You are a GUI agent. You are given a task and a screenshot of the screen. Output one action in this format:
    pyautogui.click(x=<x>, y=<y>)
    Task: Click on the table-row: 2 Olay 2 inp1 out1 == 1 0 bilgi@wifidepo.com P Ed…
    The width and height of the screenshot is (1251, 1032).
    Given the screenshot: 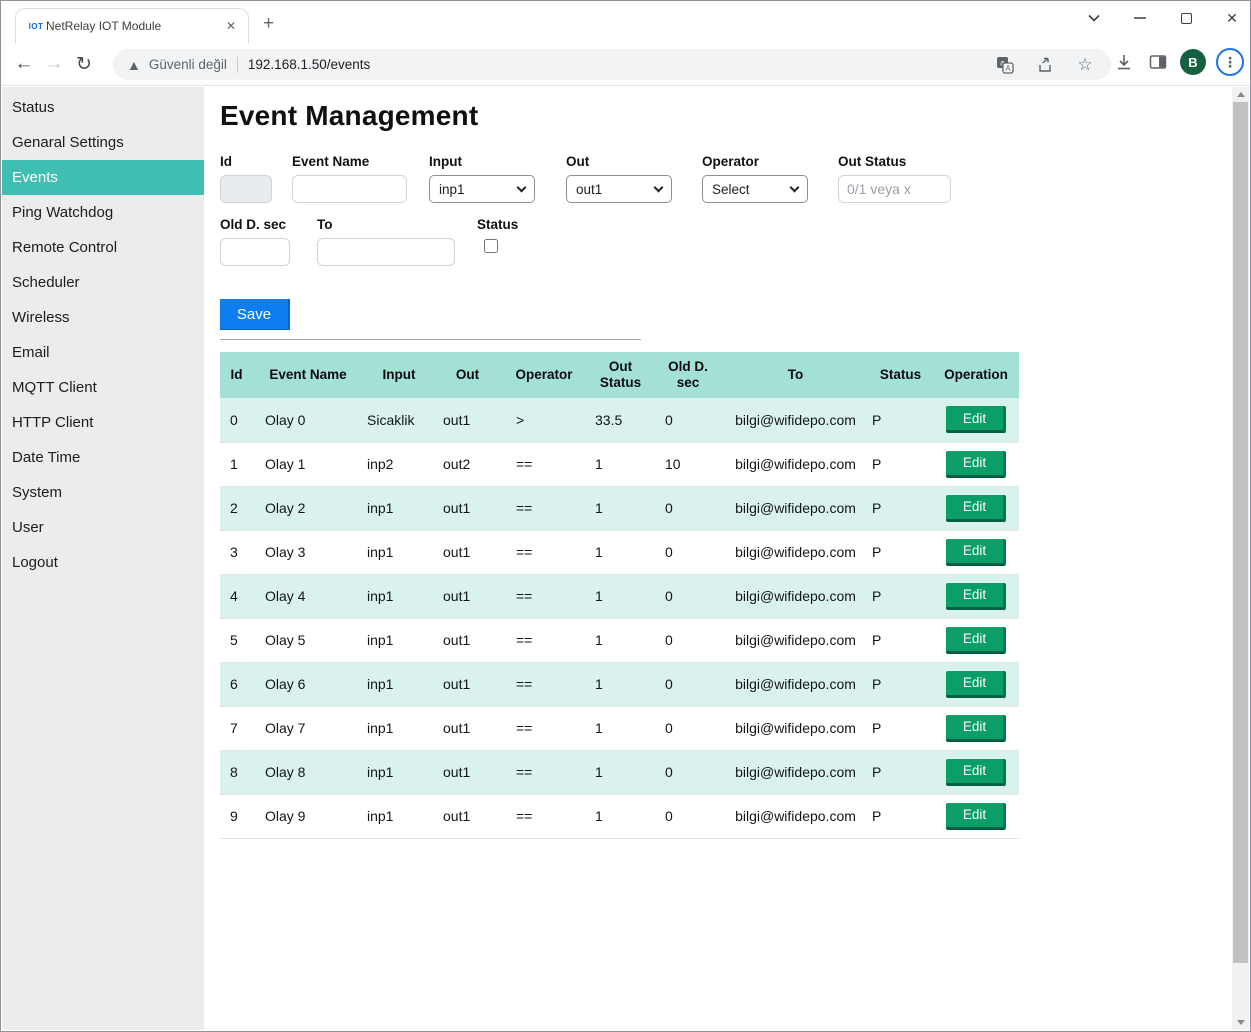 What is the action you would take?
    pyautogui.click(x=619, y=508)
    